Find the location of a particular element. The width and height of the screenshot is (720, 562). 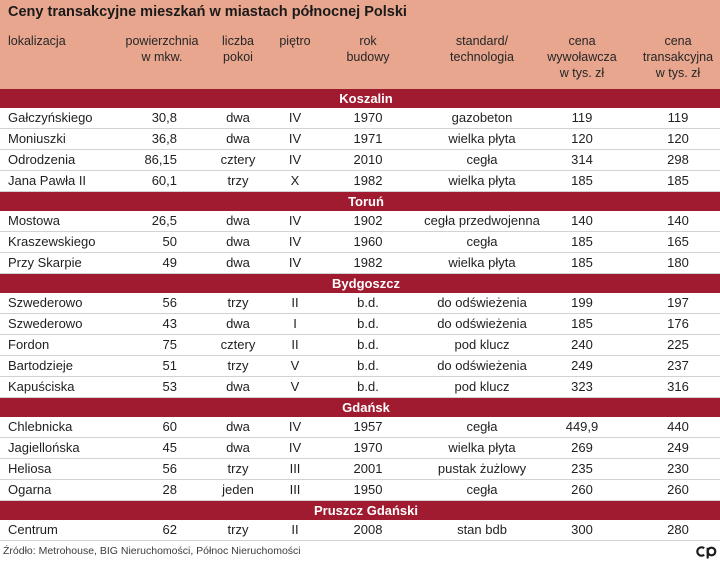

floor-cell: III is located at coordinates (295, 489).